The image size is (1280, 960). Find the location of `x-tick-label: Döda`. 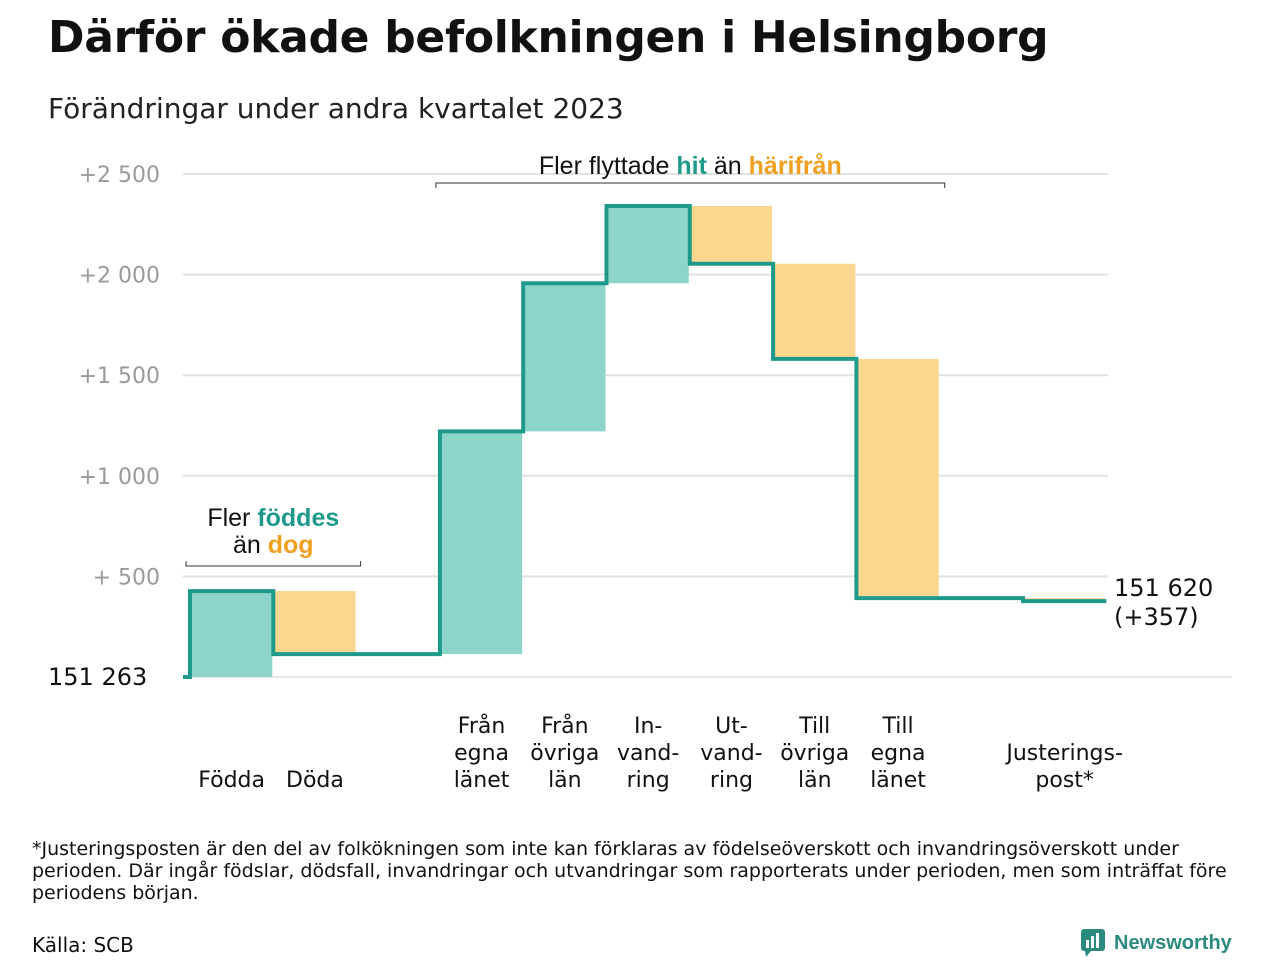

x-tick-label: Döda is located at coordinates (315, 780).